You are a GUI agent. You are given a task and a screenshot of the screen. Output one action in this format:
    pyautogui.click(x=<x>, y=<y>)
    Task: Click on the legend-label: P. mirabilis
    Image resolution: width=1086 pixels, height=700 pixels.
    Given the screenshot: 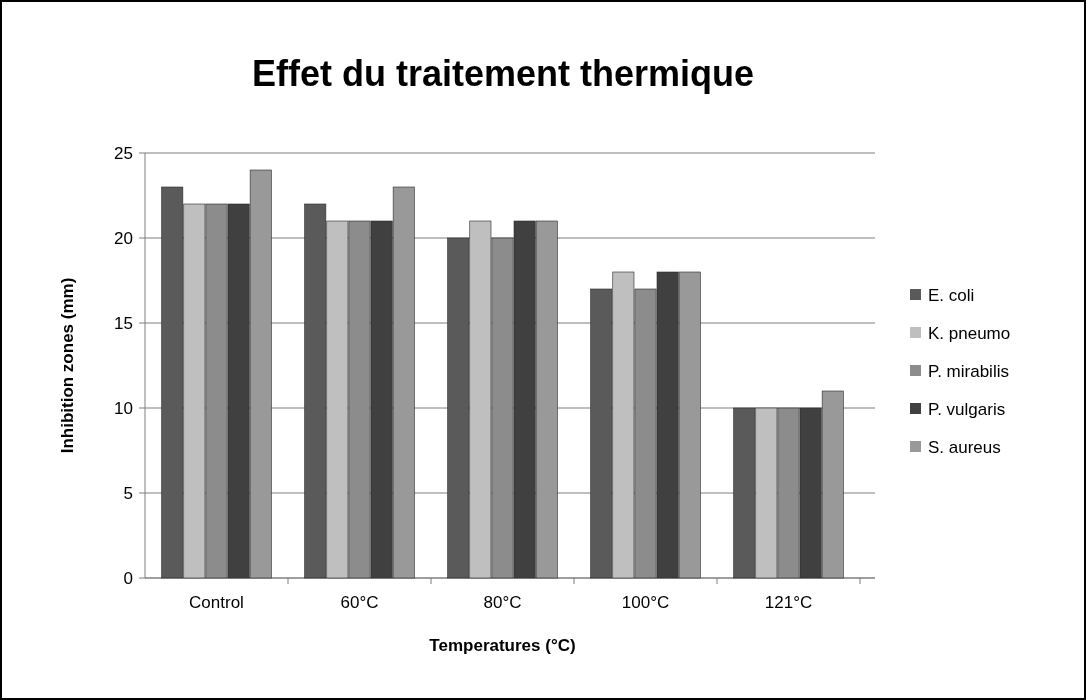 What is the action you would take?
    pyautogui.click(x=968, y=371)
    